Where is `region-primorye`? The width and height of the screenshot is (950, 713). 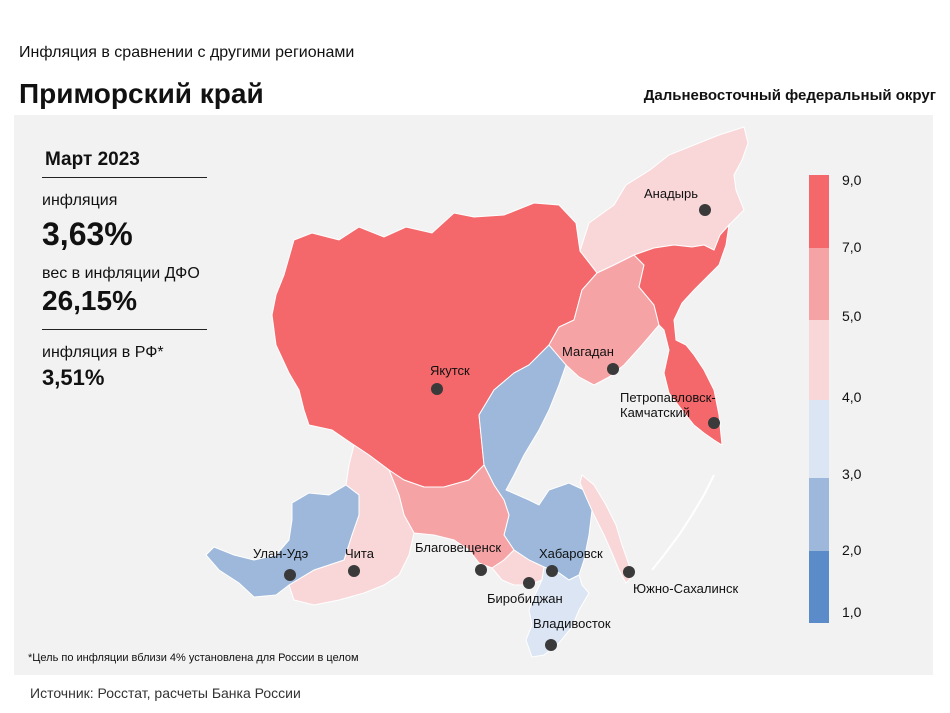 region-primorye is located at coordinates (557, 612).